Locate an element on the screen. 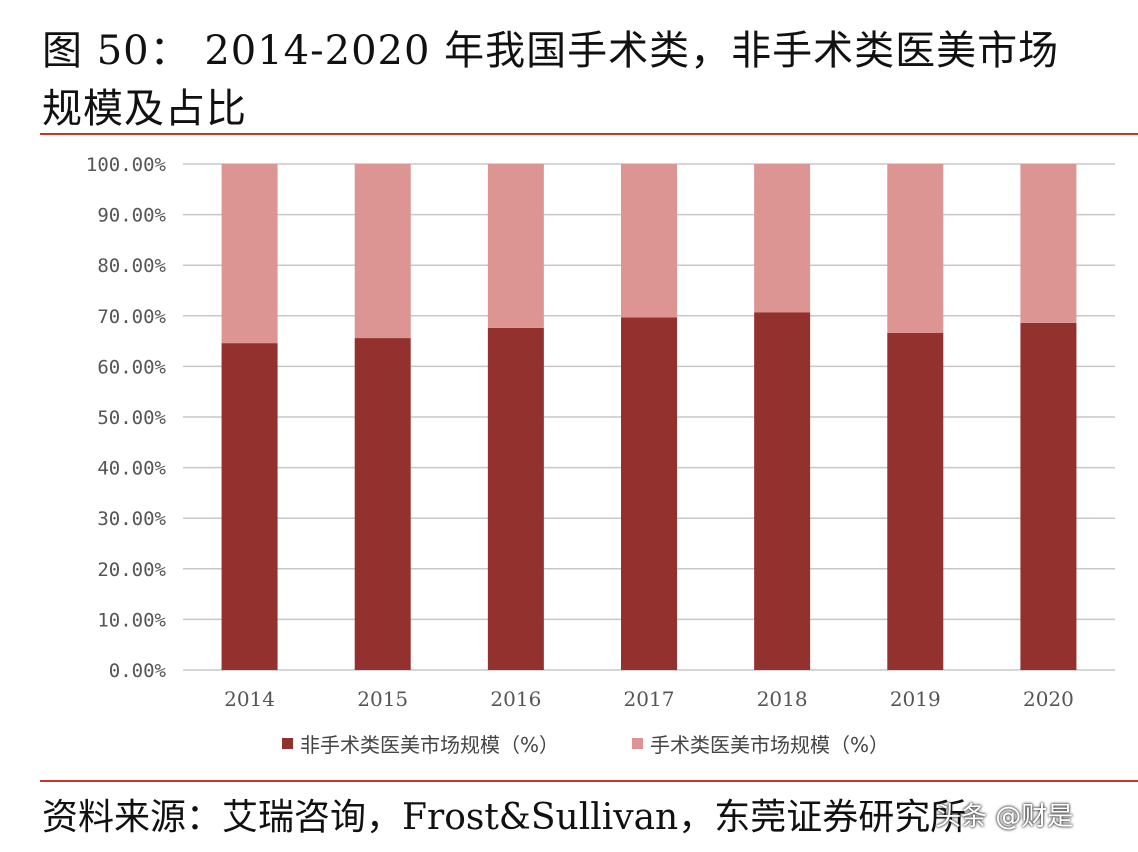 The height and width of the screenshot is (852, 1138). source-note: 资料来源：艾瑞咨询，Frost&Sullivan，东莞证券研究所 is located at coordinates (504, 817).